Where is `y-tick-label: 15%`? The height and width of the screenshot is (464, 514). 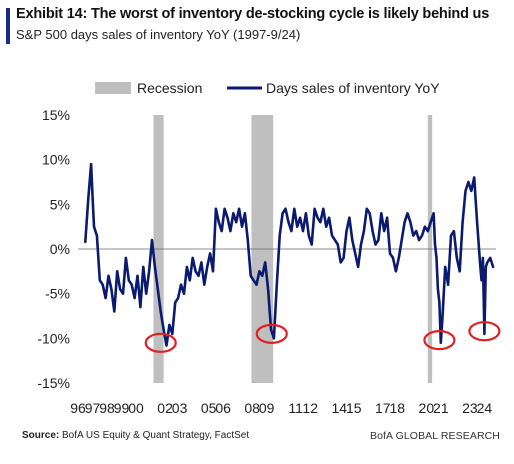 y-tick-label: 15% is located at coordinates (56, 115).